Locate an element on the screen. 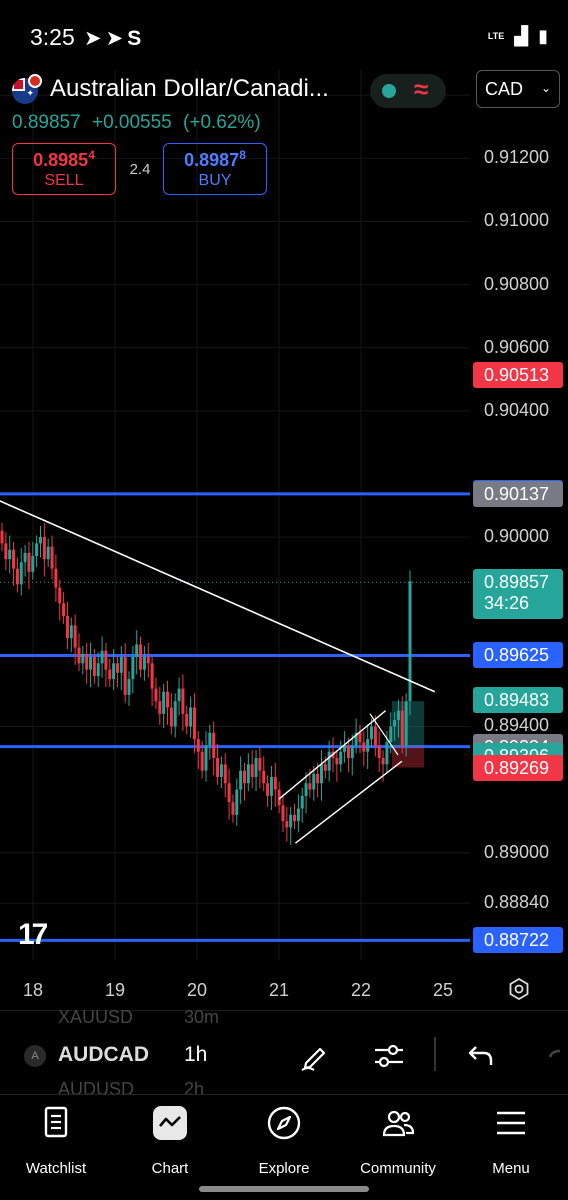 The height and width of the screenshot is (1200, 568). channel-lower-line is located at coordinates (348, 802).